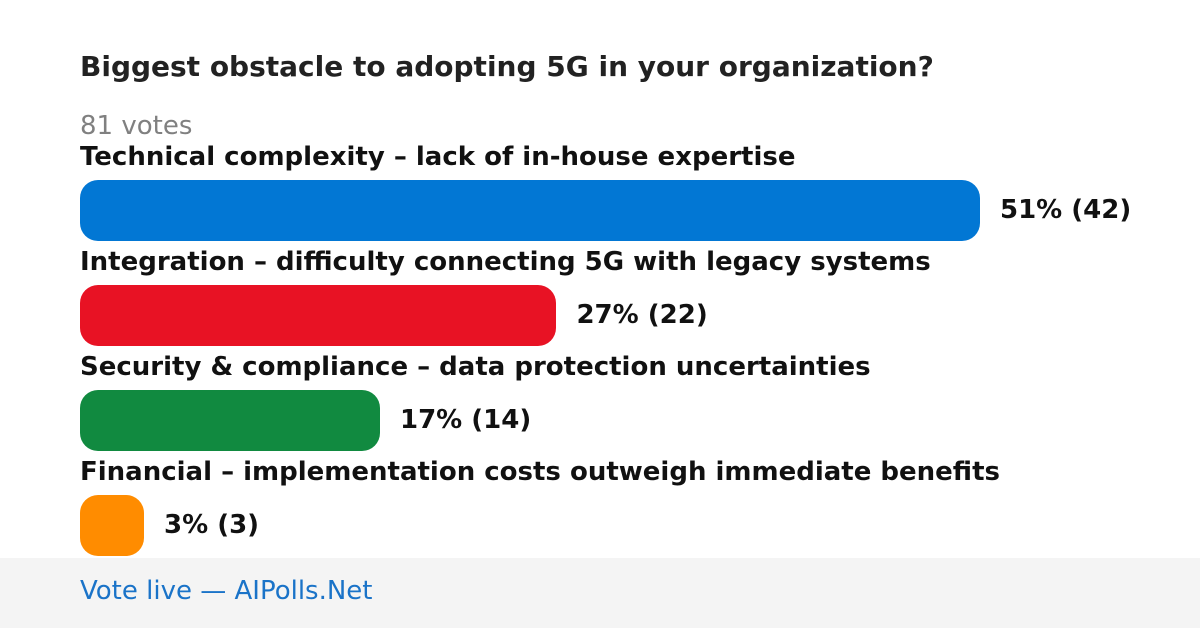 The height and width of the screenshot is (628, 1200). I want to click on vote-live-link: Vote live — AIPolls.Net, so click(226, 591).